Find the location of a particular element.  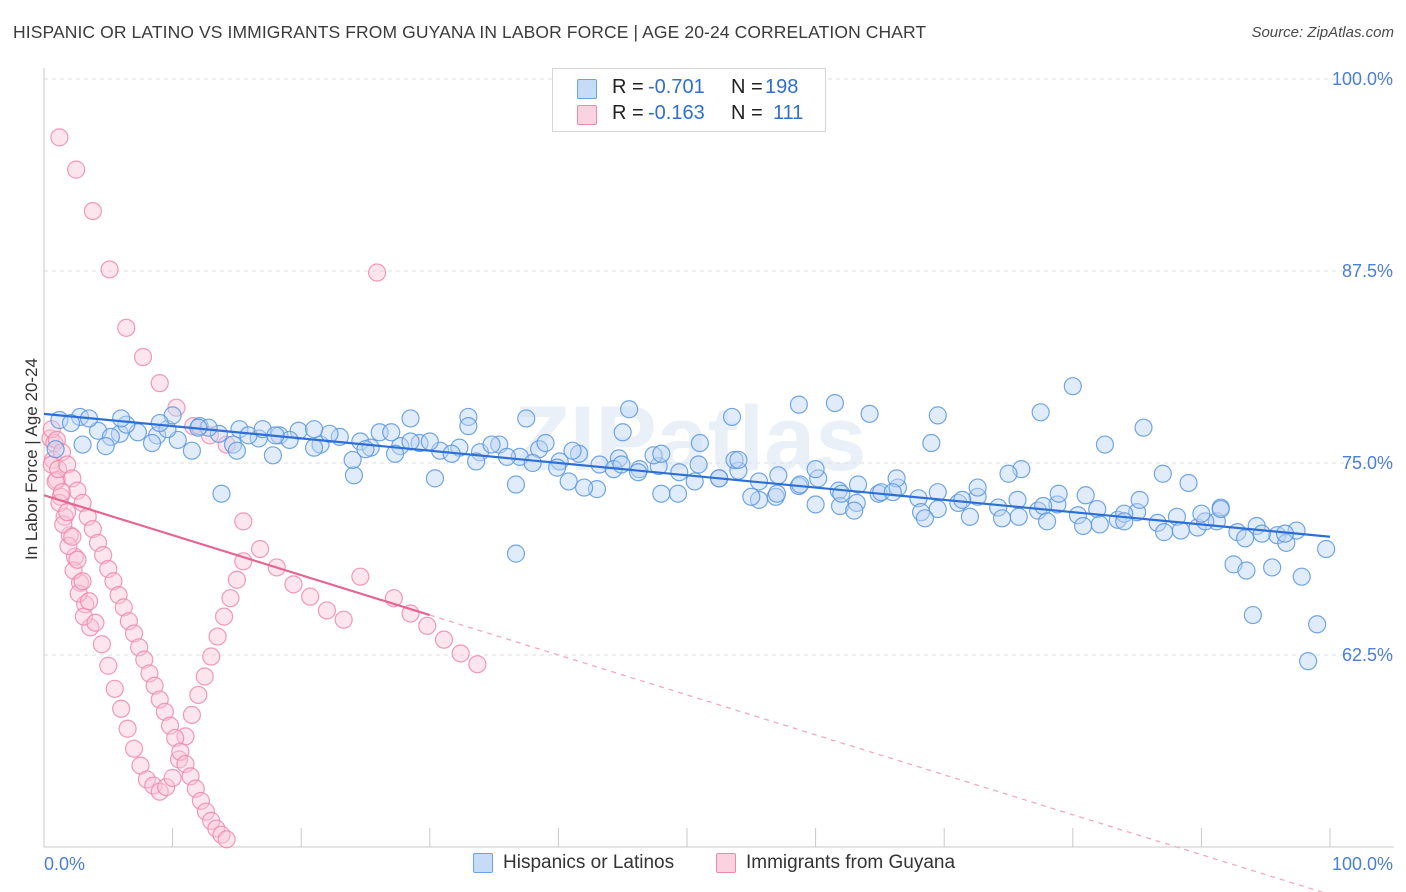

trend-line-guyana is located at coordinates (237, 555).